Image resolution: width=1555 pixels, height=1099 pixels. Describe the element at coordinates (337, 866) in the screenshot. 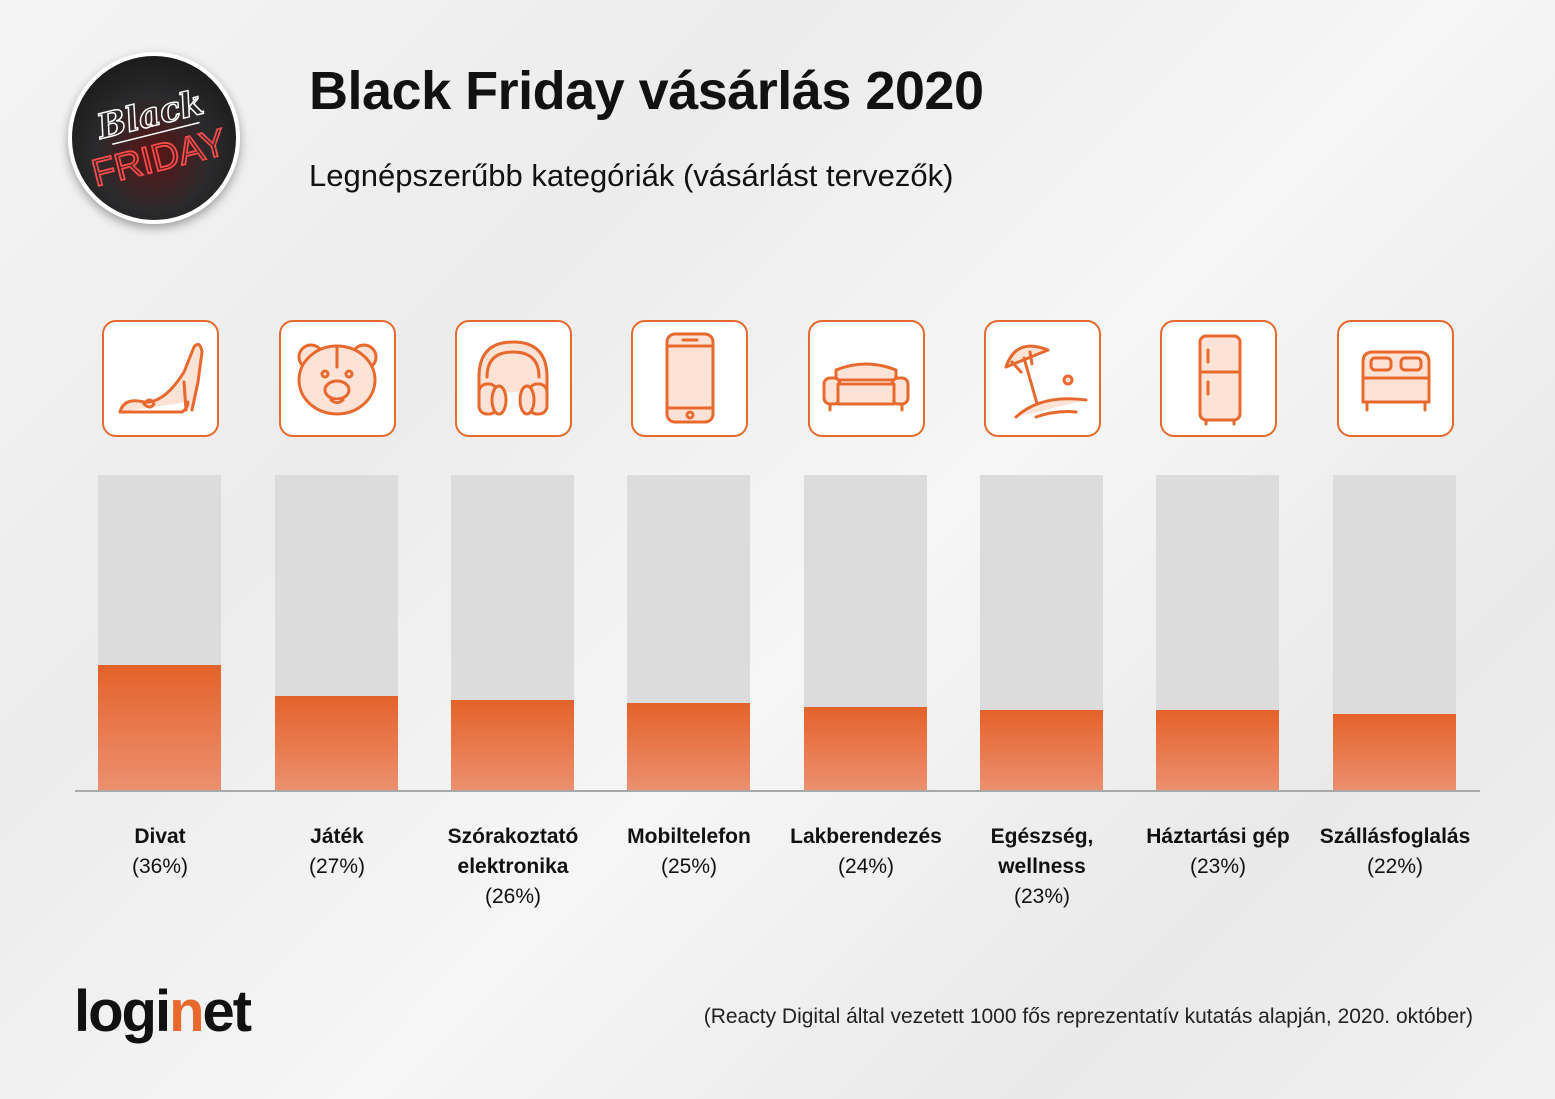

I see `category-percent: (27%)` at that location.